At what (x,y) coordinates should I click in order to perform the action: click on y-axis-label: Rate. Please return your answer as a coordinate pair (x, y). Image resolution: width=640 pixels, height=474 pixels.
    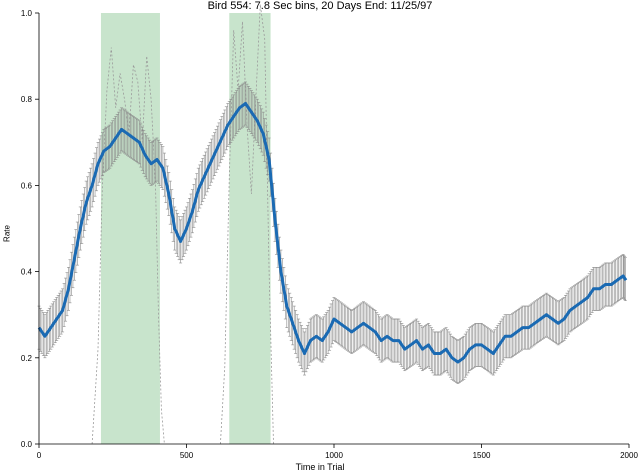
    Looking at the image, I should click on (7, 233).